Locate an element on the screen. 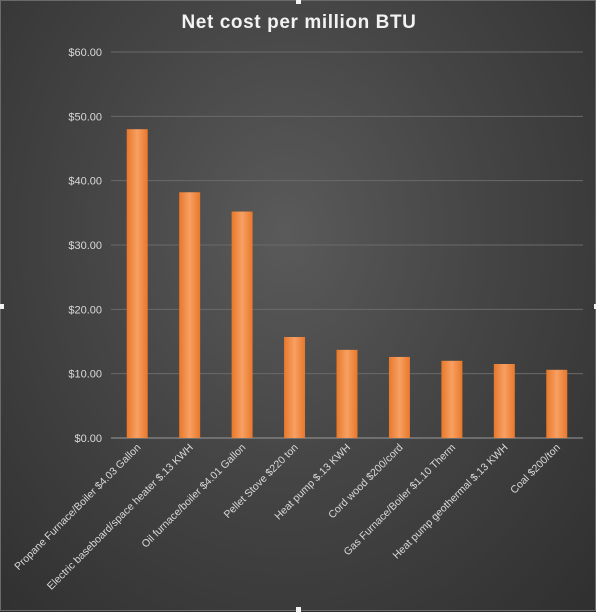  x-category-label: Gas Furnace/Boiler $1.10 Therm is located at coordinates (400, 499).